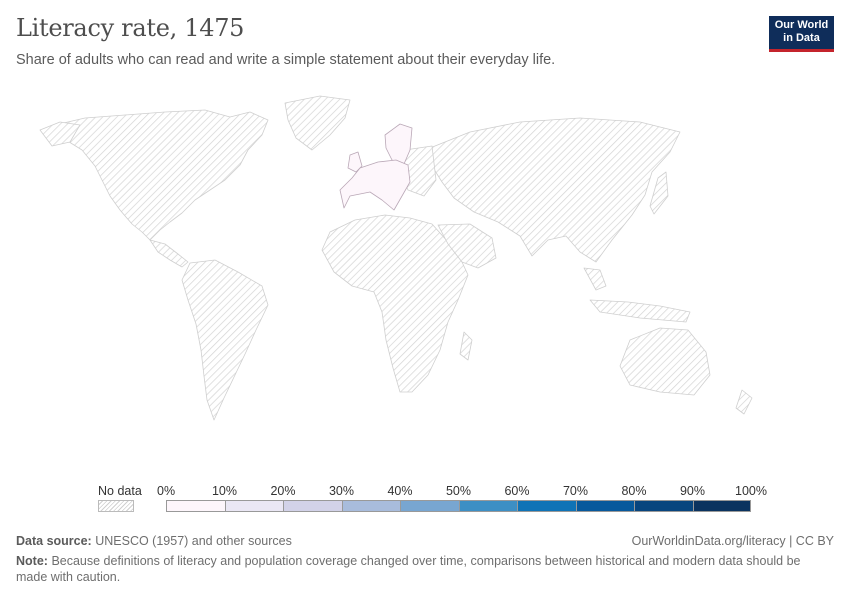 The width and height of the screenshot is (850, 600). What do you see at coordinates (665, 361) in the screenshot?
I see `region-australia` at bounding box center [665, 361].